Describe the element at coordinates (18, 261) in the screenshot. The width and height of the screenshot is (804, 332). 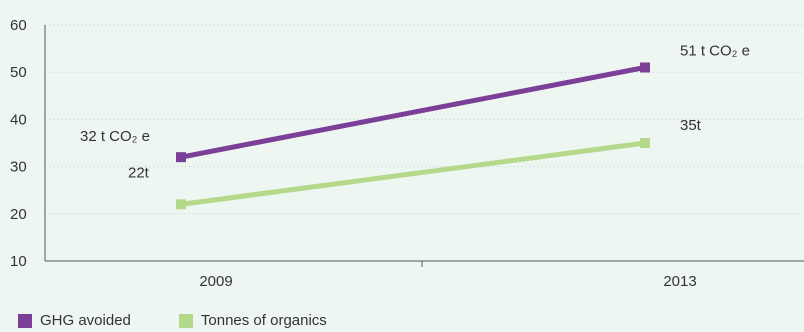
I see `y-tick-label: 10` at that location.